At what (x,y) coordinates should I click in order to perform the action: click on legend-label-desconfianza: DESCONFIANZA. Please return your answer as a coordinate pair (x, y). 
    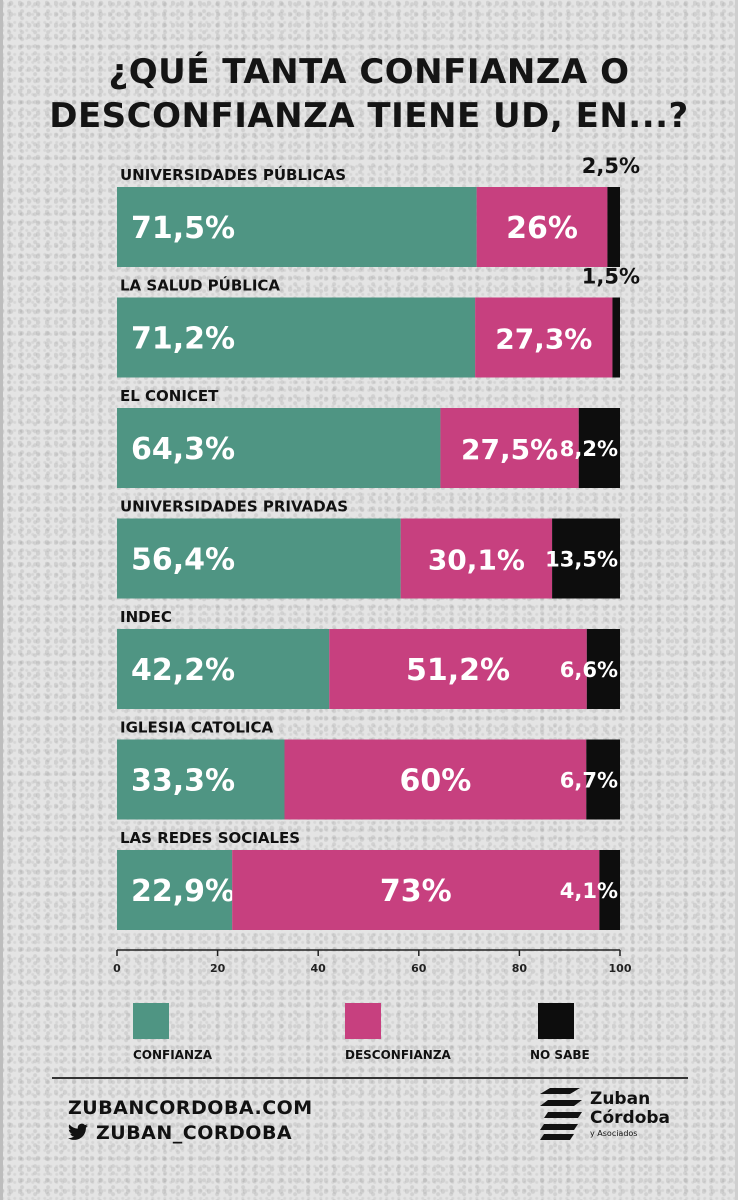
    Looking at the image, I should click on (398, 1055).